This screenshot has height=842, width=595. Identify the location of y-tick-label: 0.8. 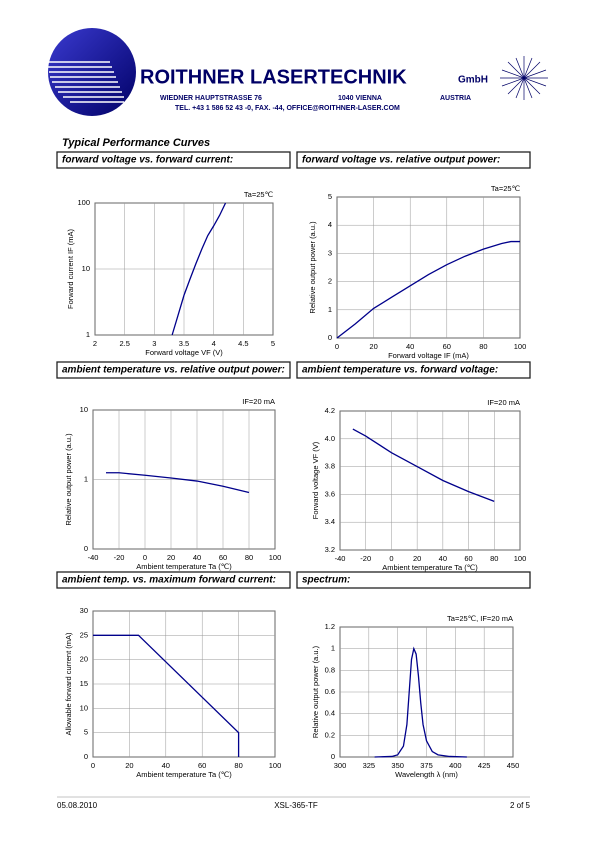
(330, 669).